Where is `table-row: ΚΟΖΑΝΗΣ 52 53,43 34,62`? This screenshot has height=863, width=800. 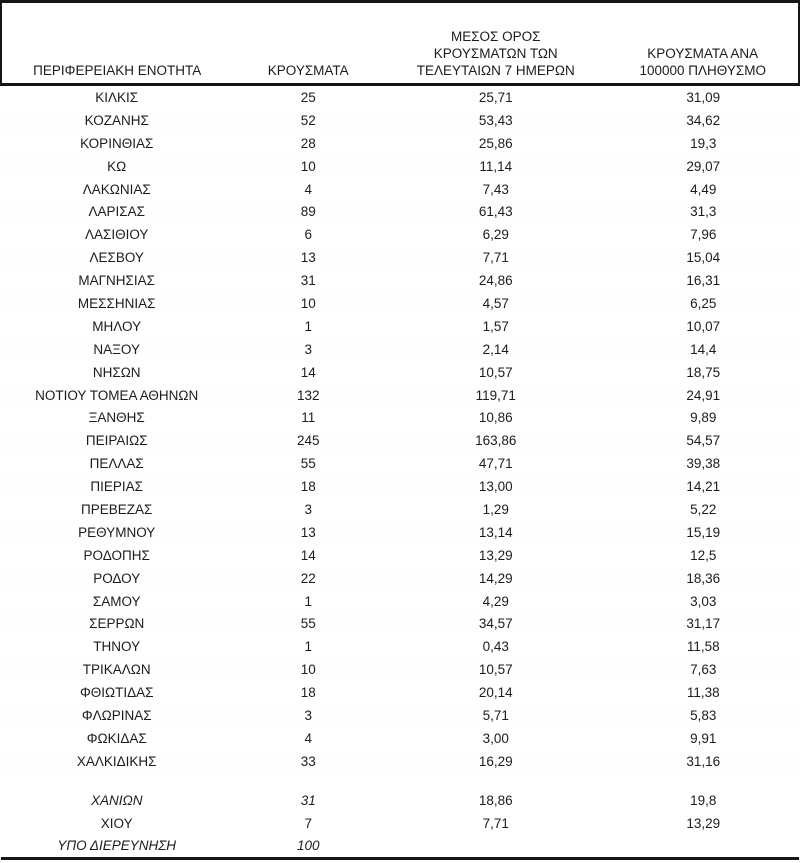 table-row: ΚΟΖΑΝΗΣ 52 53,43 34,62 is located at coordinates (400, 120).